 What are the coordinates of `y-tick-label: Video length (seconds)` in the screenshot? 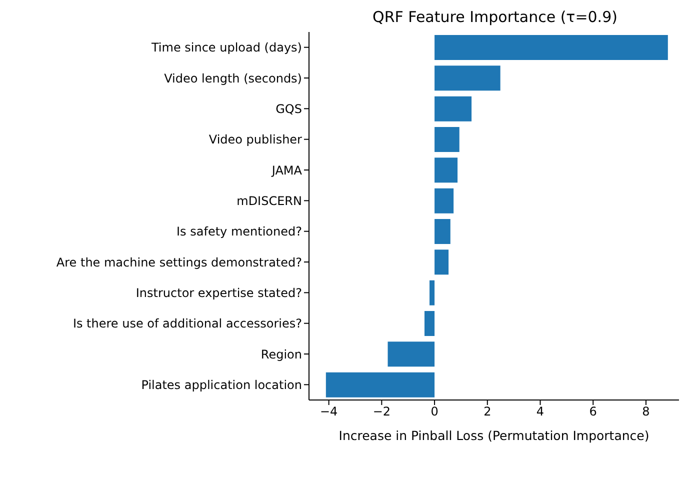 It's located at (233, 78).